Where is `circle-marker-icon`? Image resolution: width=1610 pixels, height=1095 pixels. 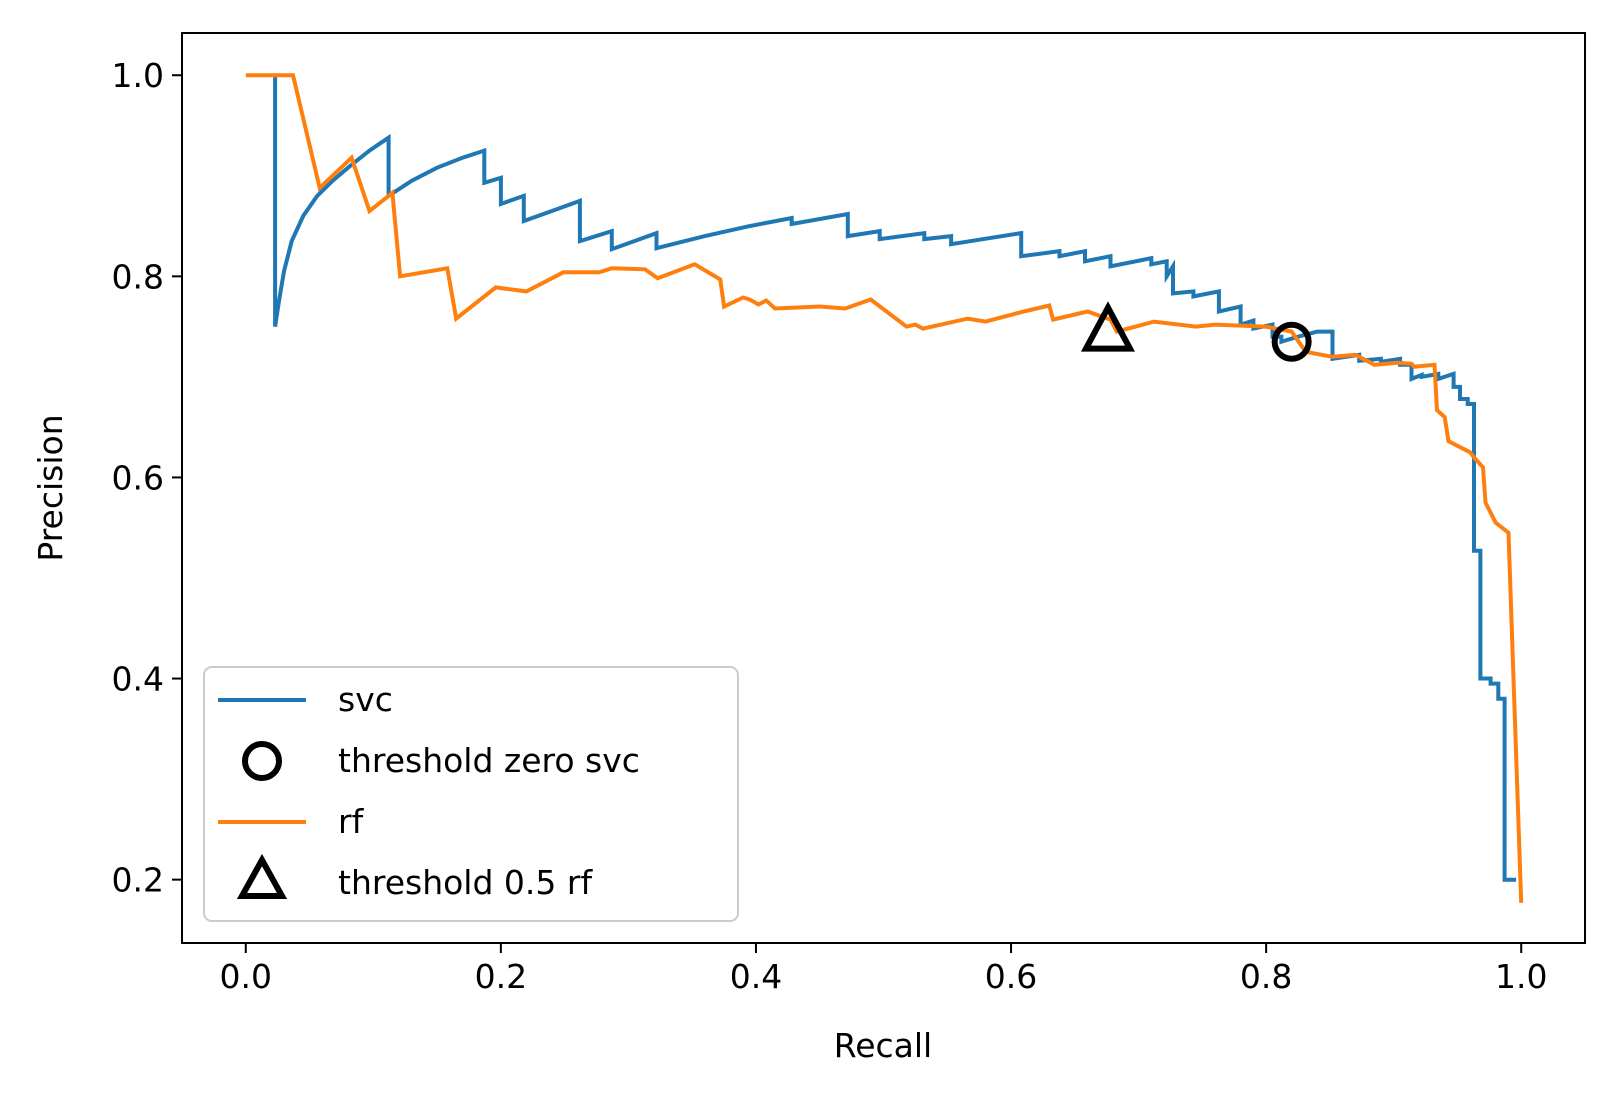 circle-marker-icon is located at coordinates (262, 761).